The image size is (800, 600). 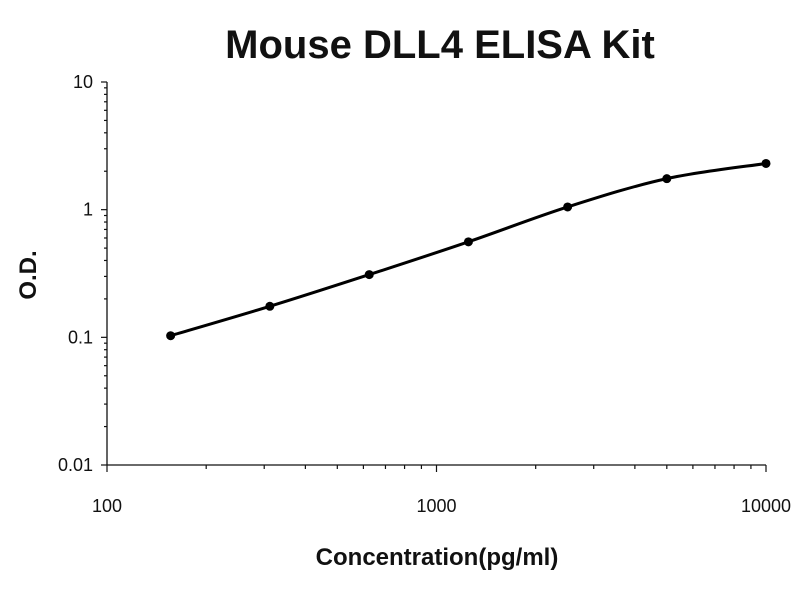 I want to click on x-tick-label: 10000, so click(x=766, y=506).